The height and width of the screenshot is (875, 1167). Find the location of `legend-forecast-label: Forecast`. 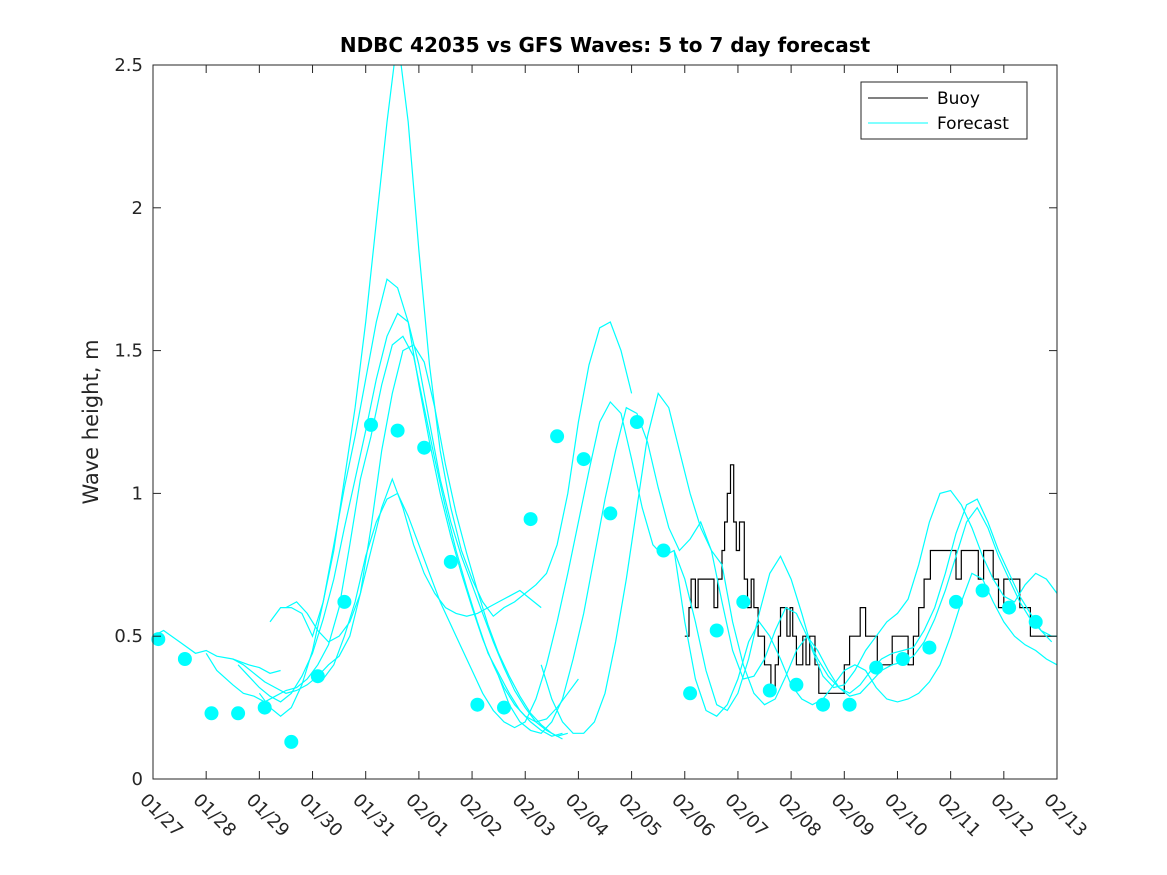

legend-forecast-label: Forecast is located at coordinates (973, 124).